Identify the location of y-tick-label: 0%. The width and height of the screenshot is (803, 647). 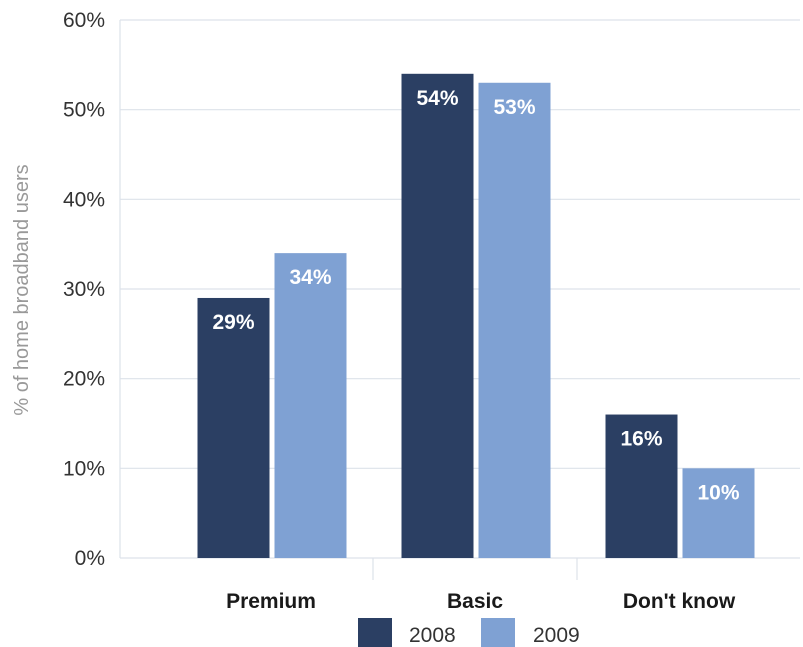
(90, 558).